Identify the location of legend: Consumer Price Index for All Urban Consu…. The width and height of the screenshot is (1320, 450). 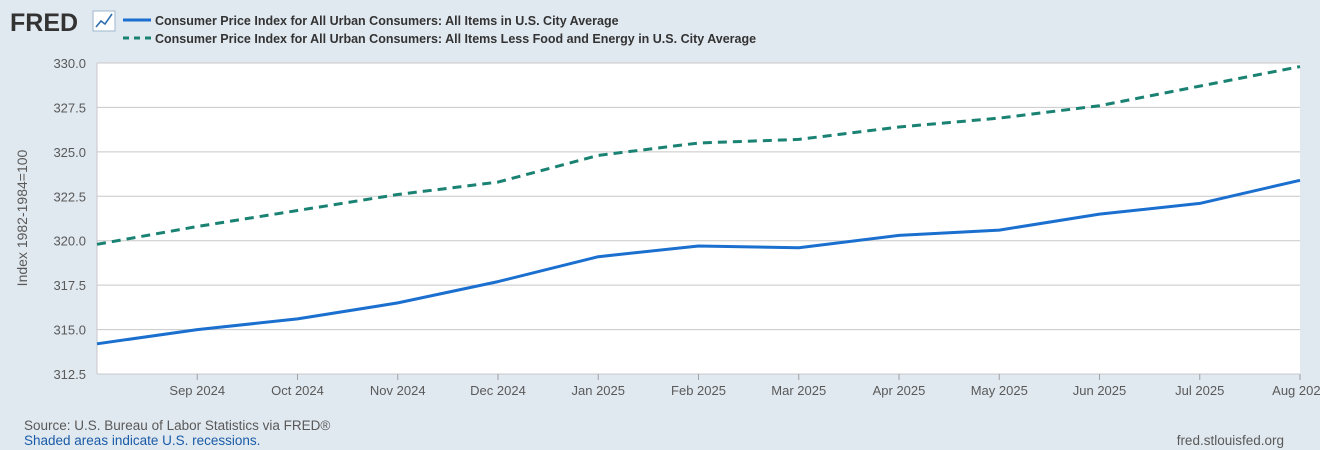
(439, 30).